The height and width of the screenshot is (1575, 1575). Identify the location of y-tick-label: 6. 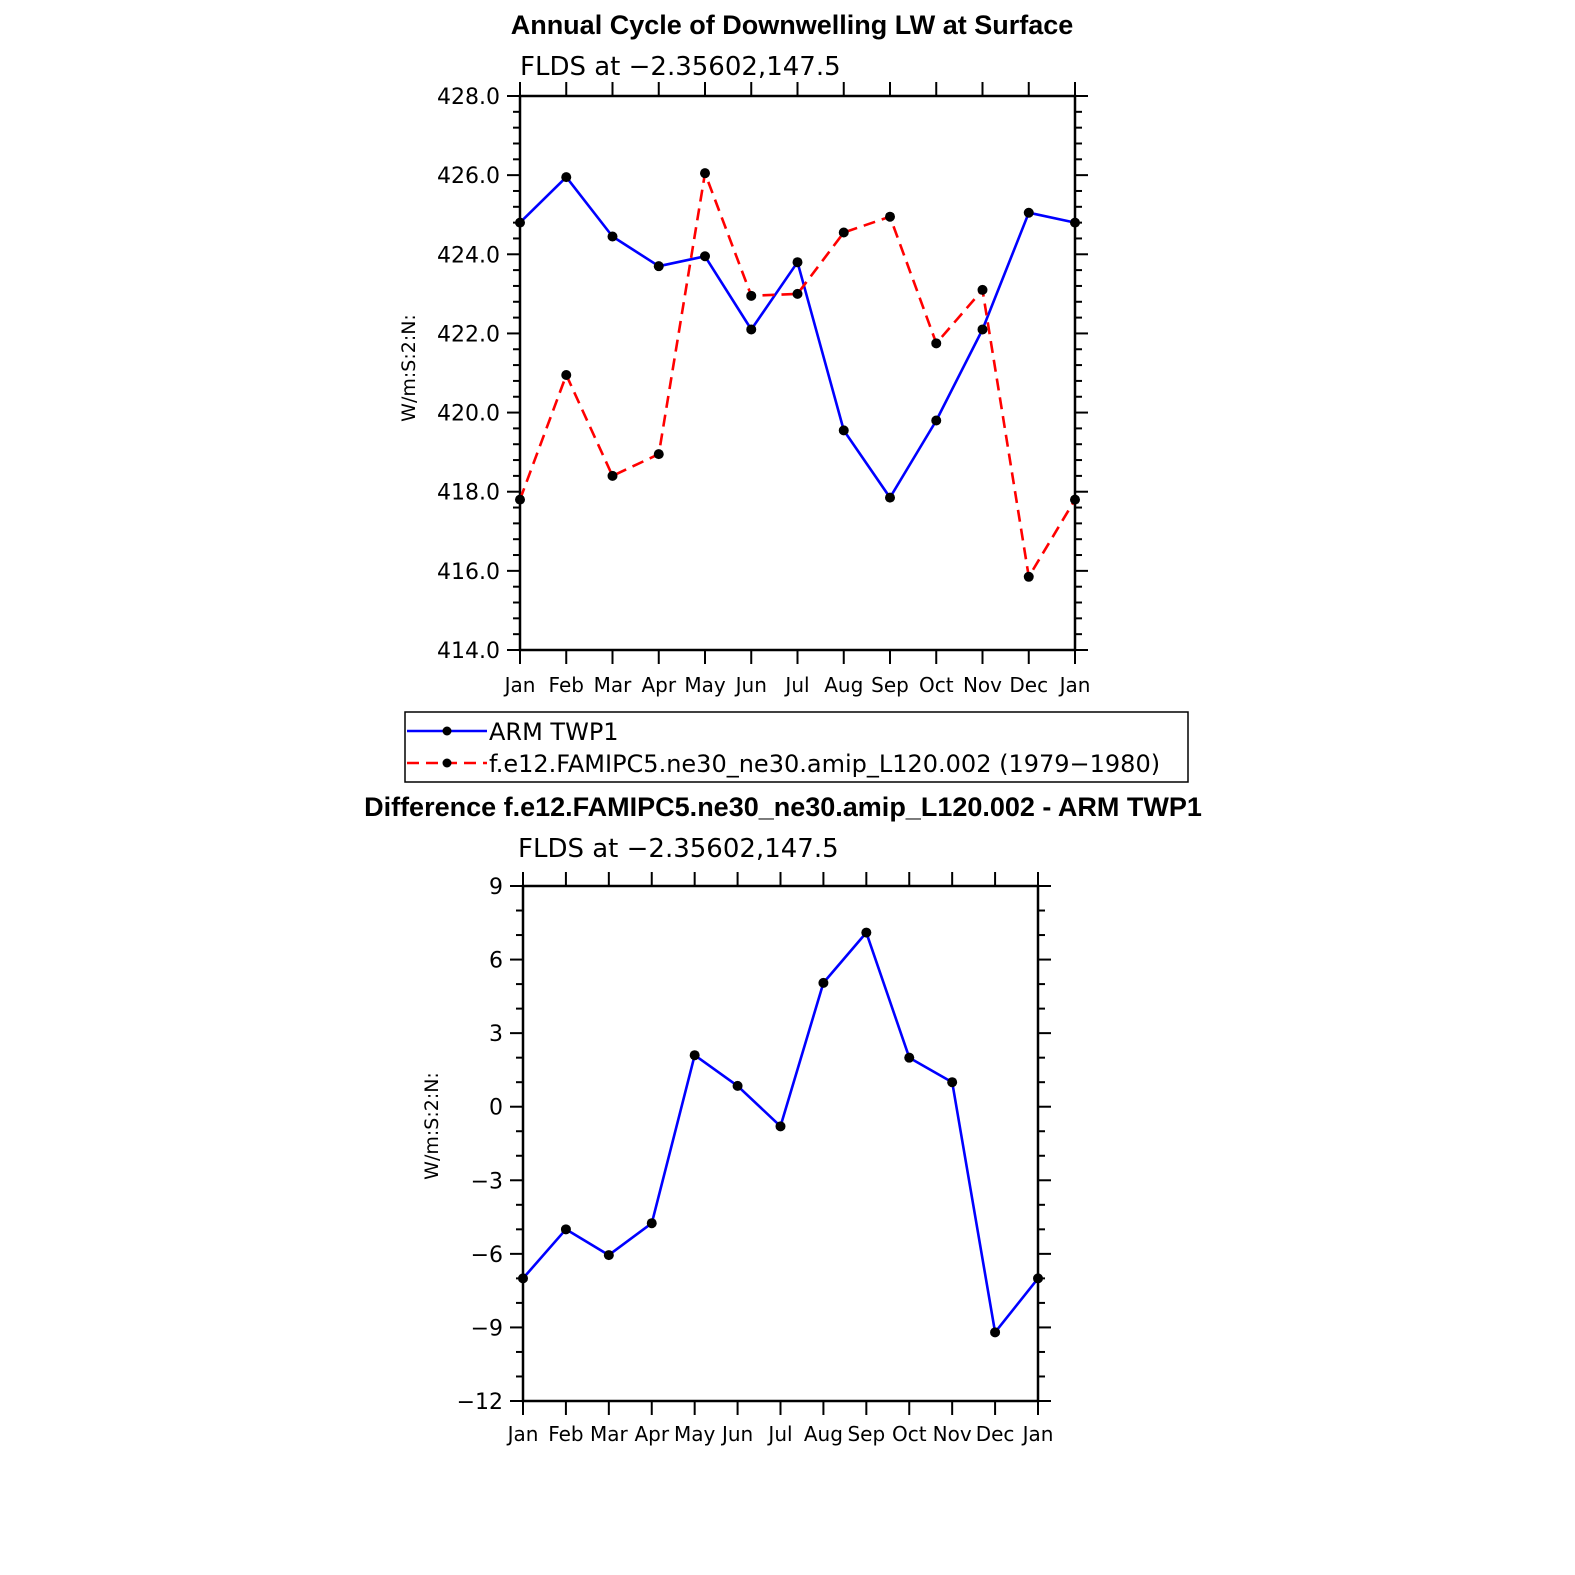
(496, 961).